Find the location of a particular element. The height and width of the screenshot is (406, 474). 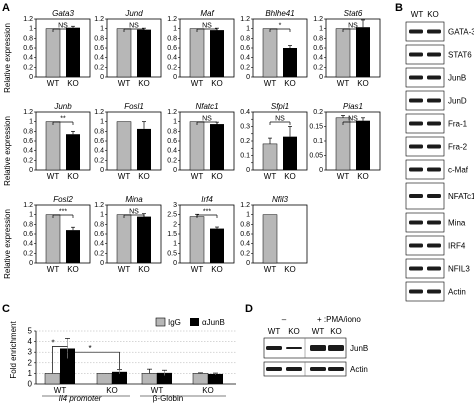

gene-title: Junb is located at coordinates (62, 106).